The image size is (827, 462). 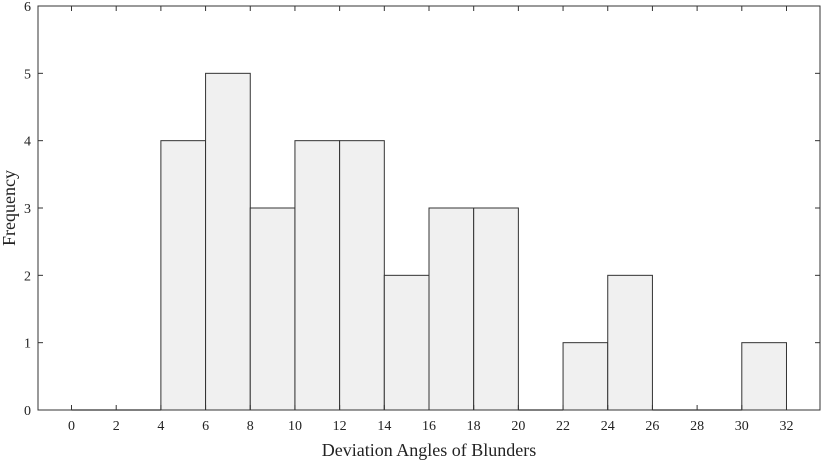 I want to click on y-tick-label: 3, so click(x=27, y=209).